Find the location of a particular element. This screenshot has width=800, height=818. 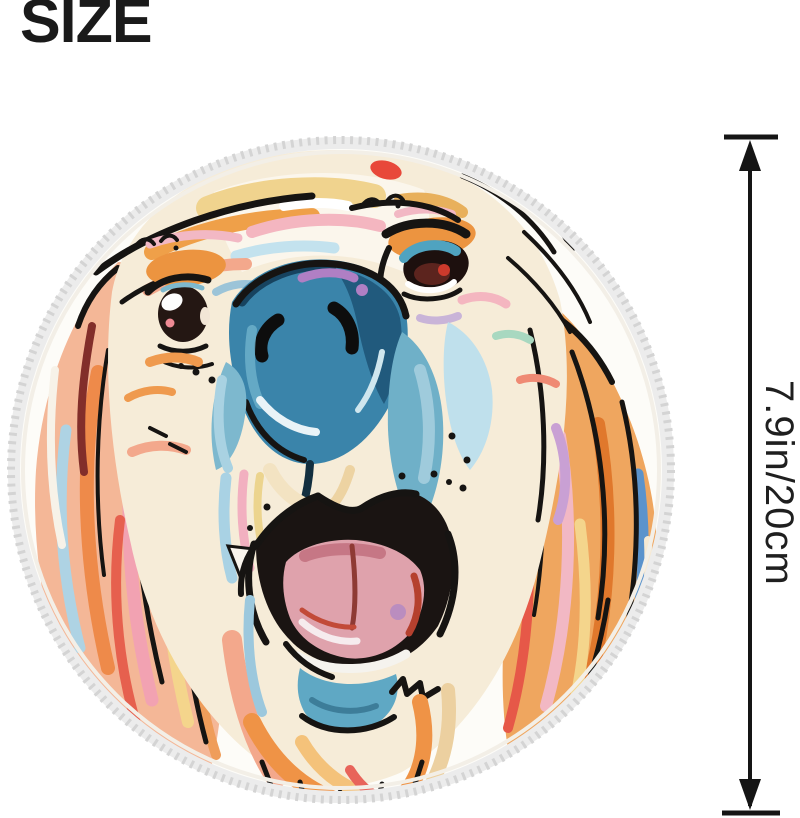

dog-right-eye is located at coordinates (423, 271).